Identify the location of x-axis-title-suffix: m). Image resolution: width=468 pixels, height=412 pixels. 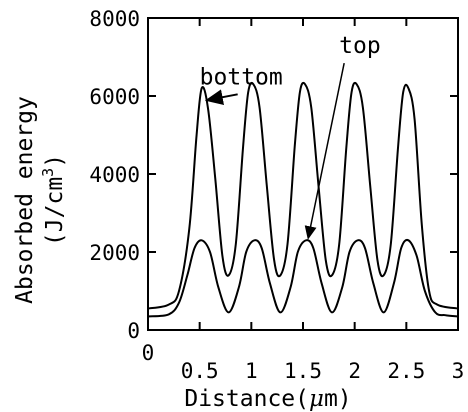
(338, 399).